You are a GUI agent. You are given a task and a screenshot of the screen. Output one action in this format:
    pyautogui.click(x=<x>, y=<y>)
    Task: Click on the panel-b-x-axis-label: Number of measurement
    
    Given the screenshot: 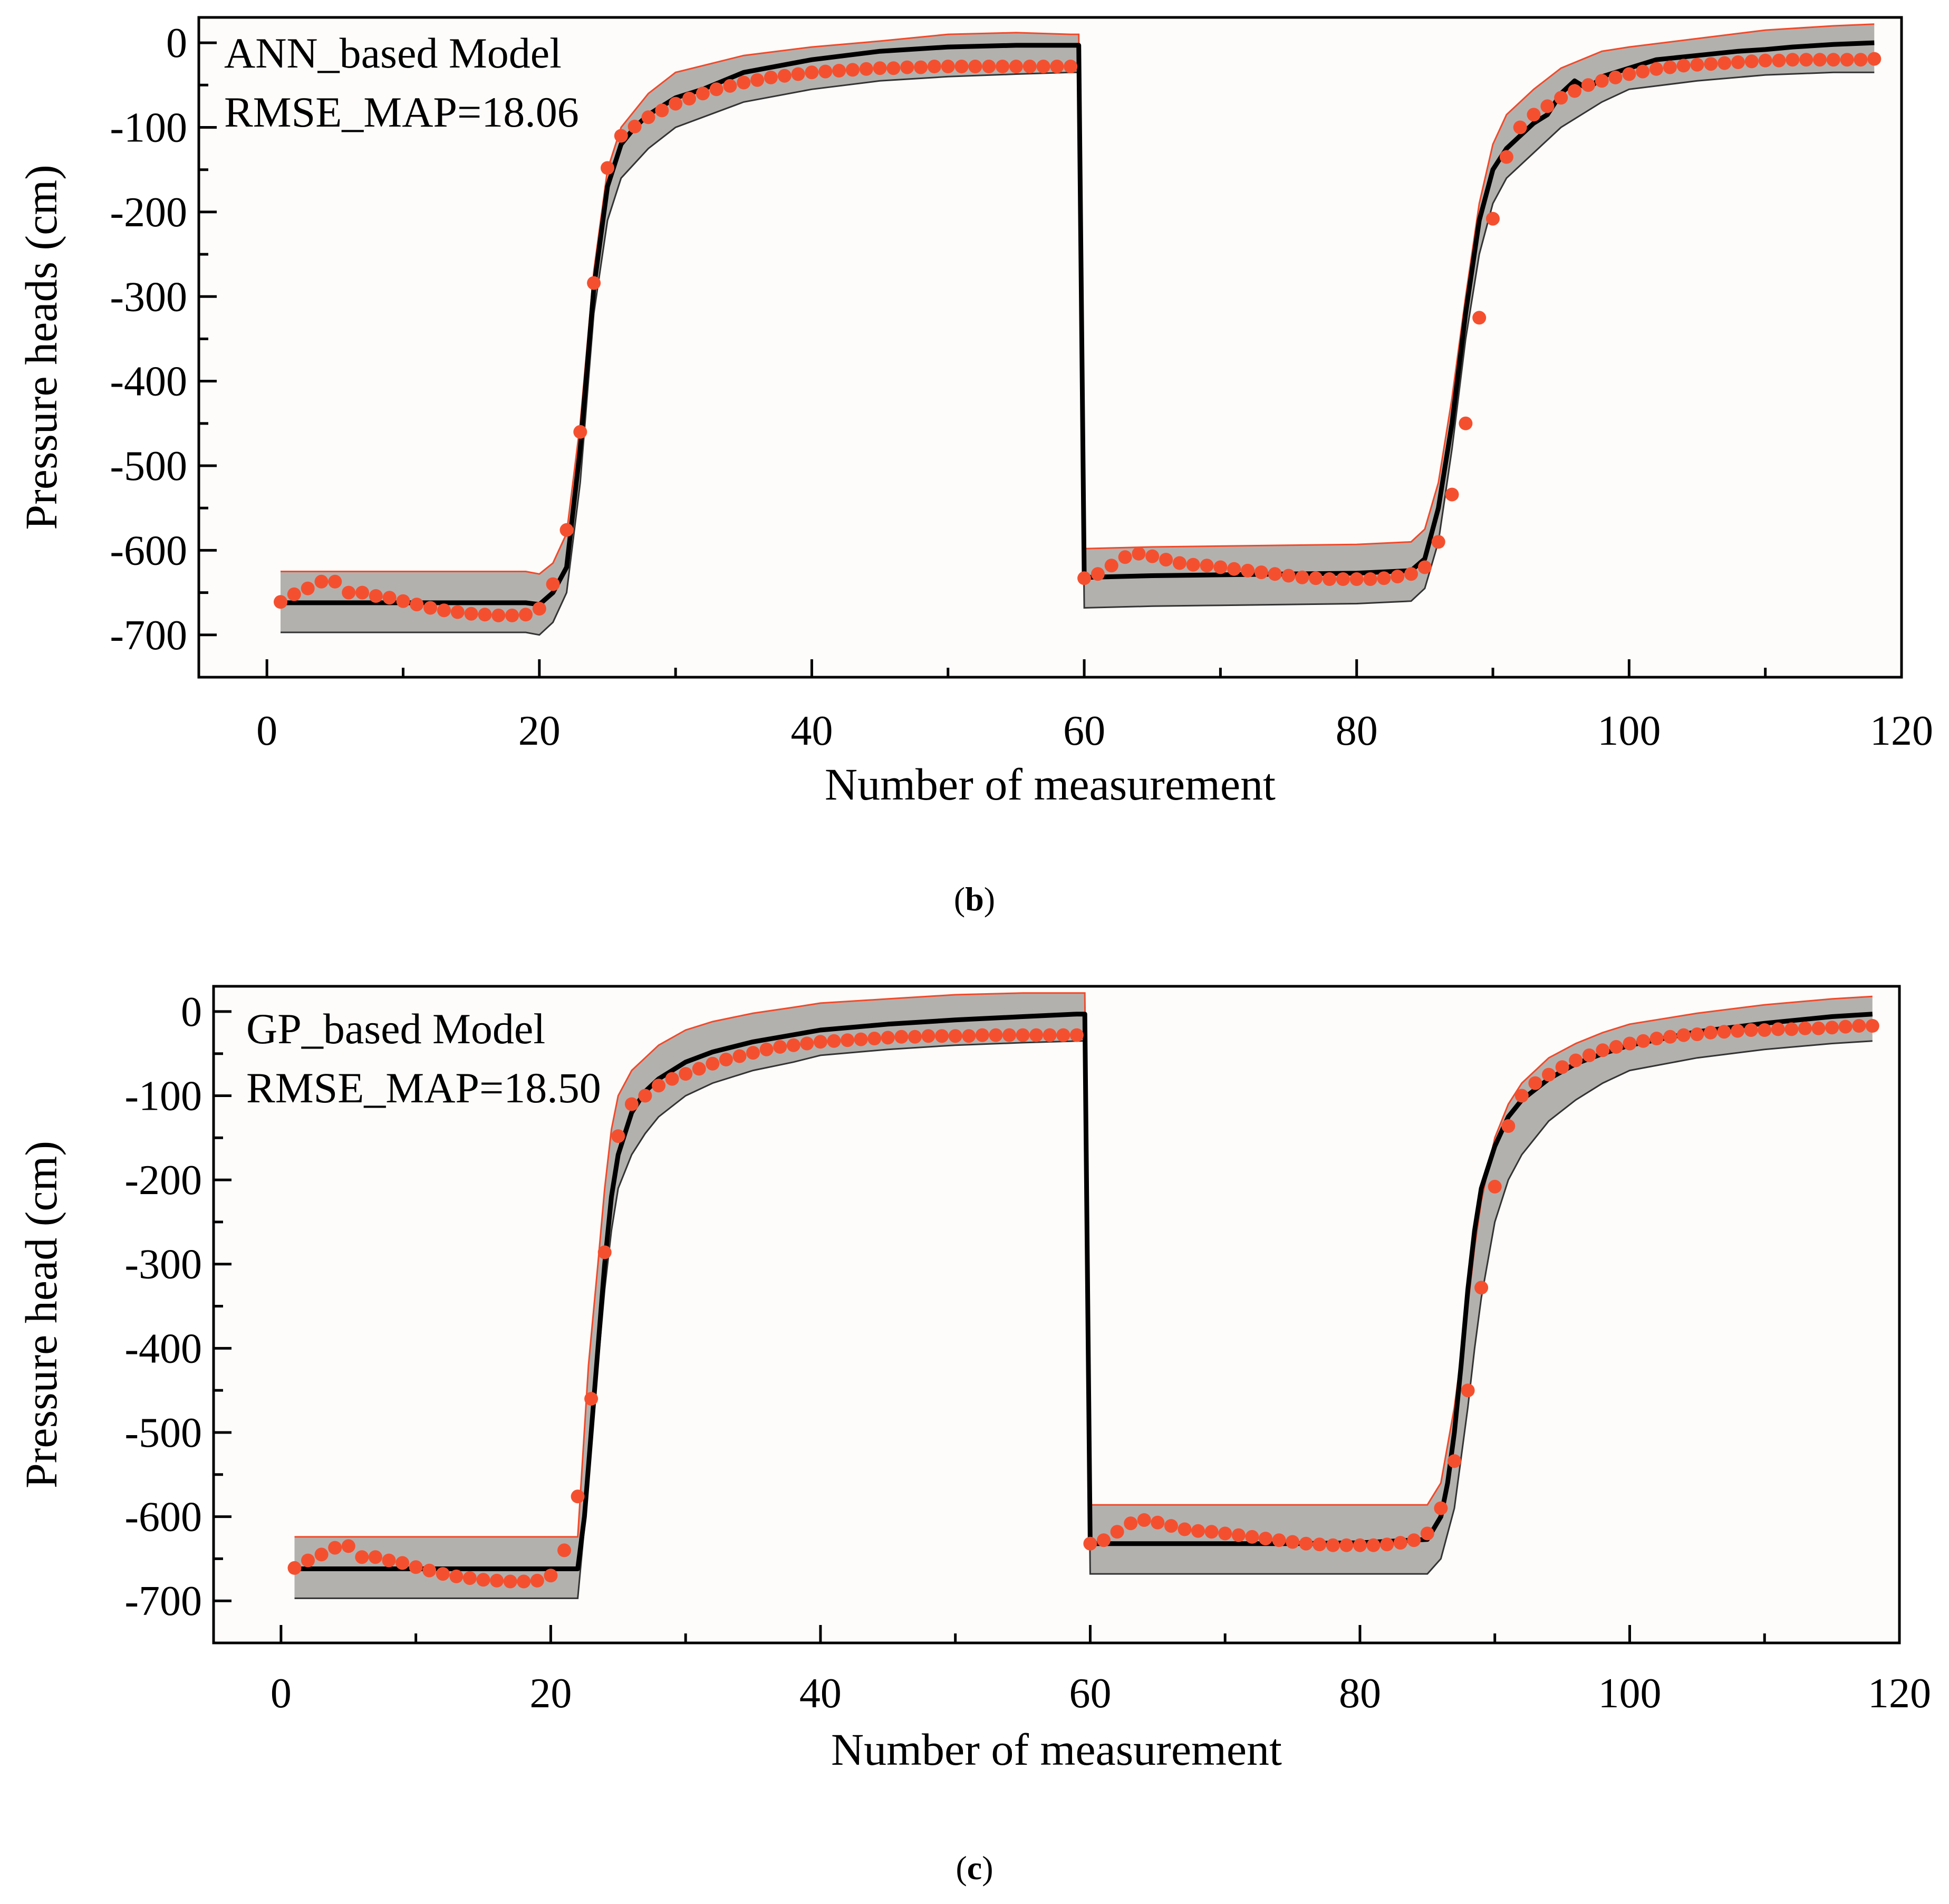 What is the action you would take?
    pyautogui.click(x=1050, y=784)
    